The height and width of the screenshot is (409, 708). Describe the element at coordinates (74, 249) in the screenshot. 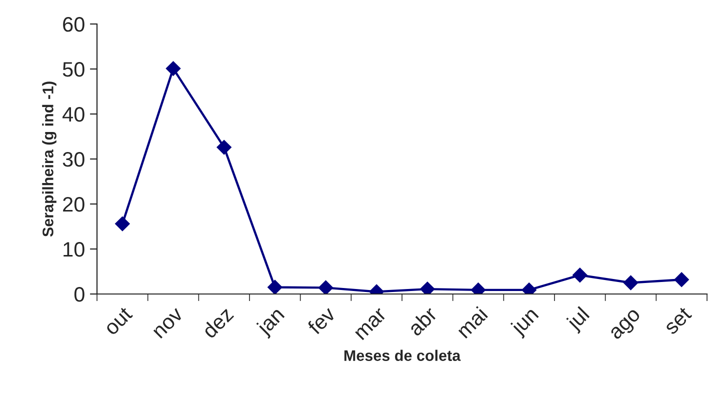

I see `y-tick-label: 10` at that location.